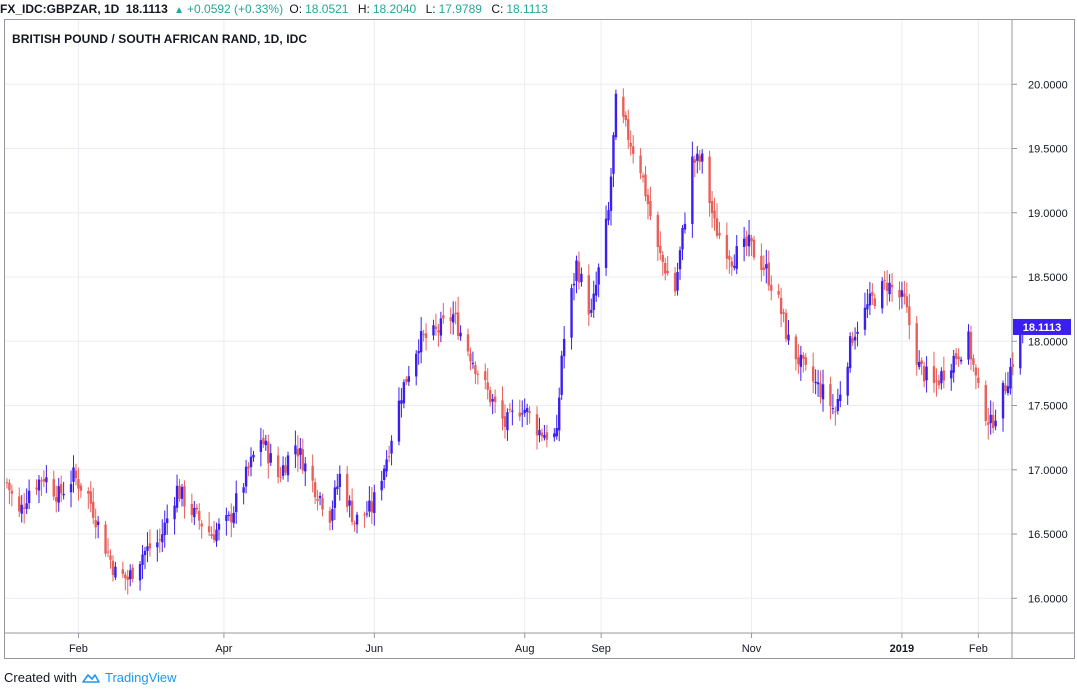 This screenshot has width=1077, height=691. I want to click on x-tick-label: Sep, so click(601, 649).